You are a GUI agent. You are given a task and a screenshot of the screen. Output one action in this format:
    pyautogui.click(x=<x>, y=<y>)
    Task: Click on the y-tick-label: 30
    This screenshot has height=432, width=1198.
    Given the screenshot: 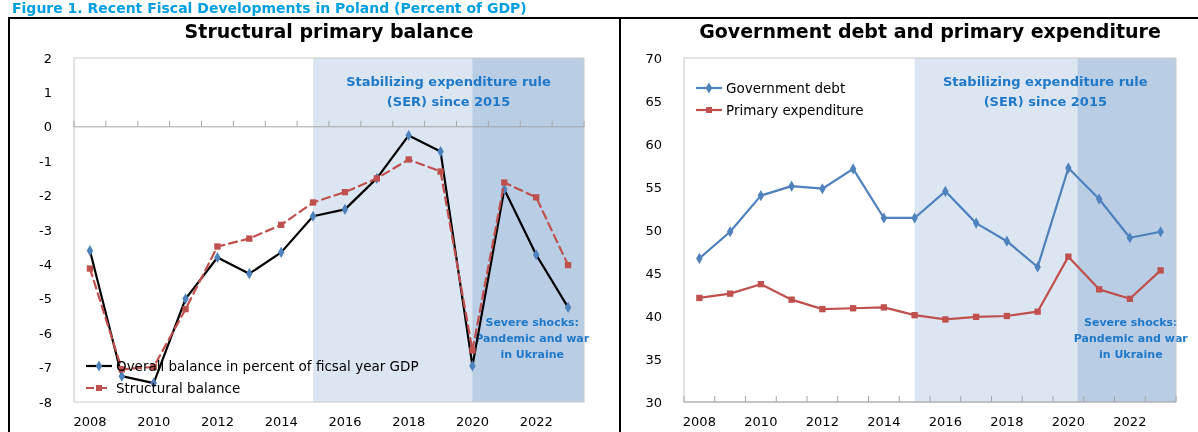 What is the action you would take?
    pyautogui.click(x=653, y=402)
    